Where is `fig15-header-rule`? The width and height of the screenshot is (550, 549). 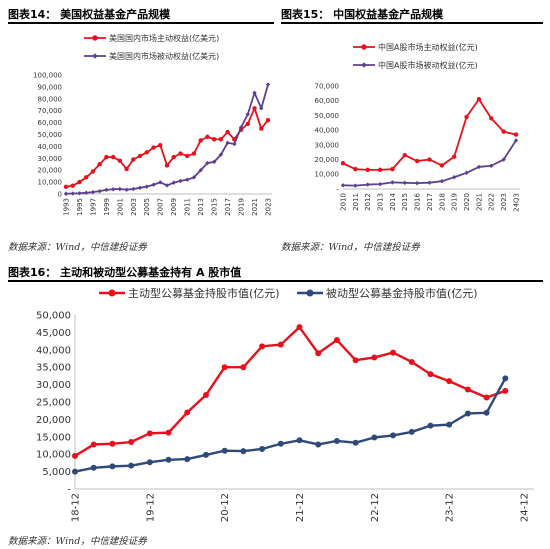 fig15-header-rule is located at coordinates (412, 23).